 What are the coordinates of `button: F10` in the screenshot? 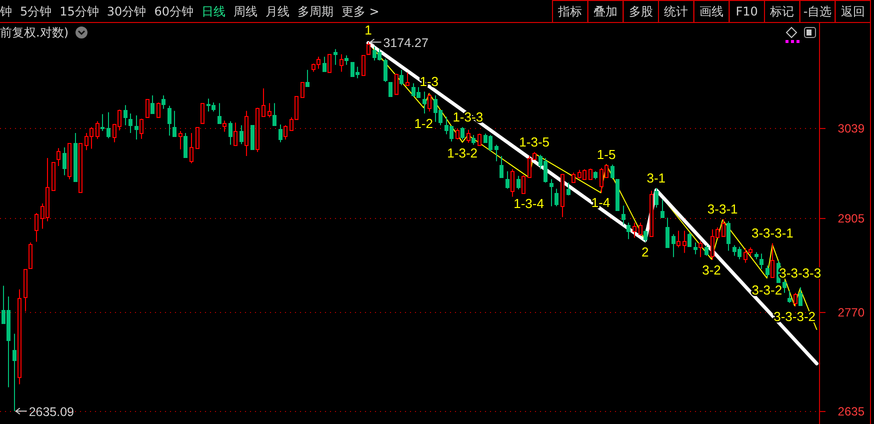 It's located at (746, 11).